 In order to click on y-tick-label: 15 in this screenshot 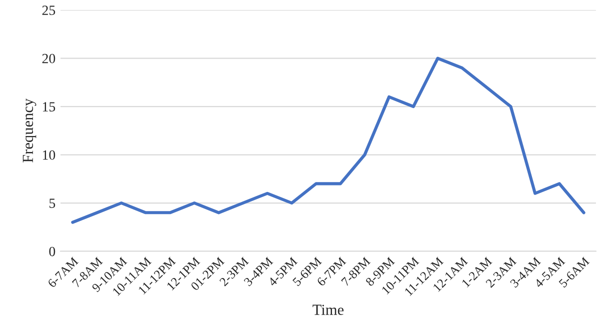, I will do `click(49, 107)`.